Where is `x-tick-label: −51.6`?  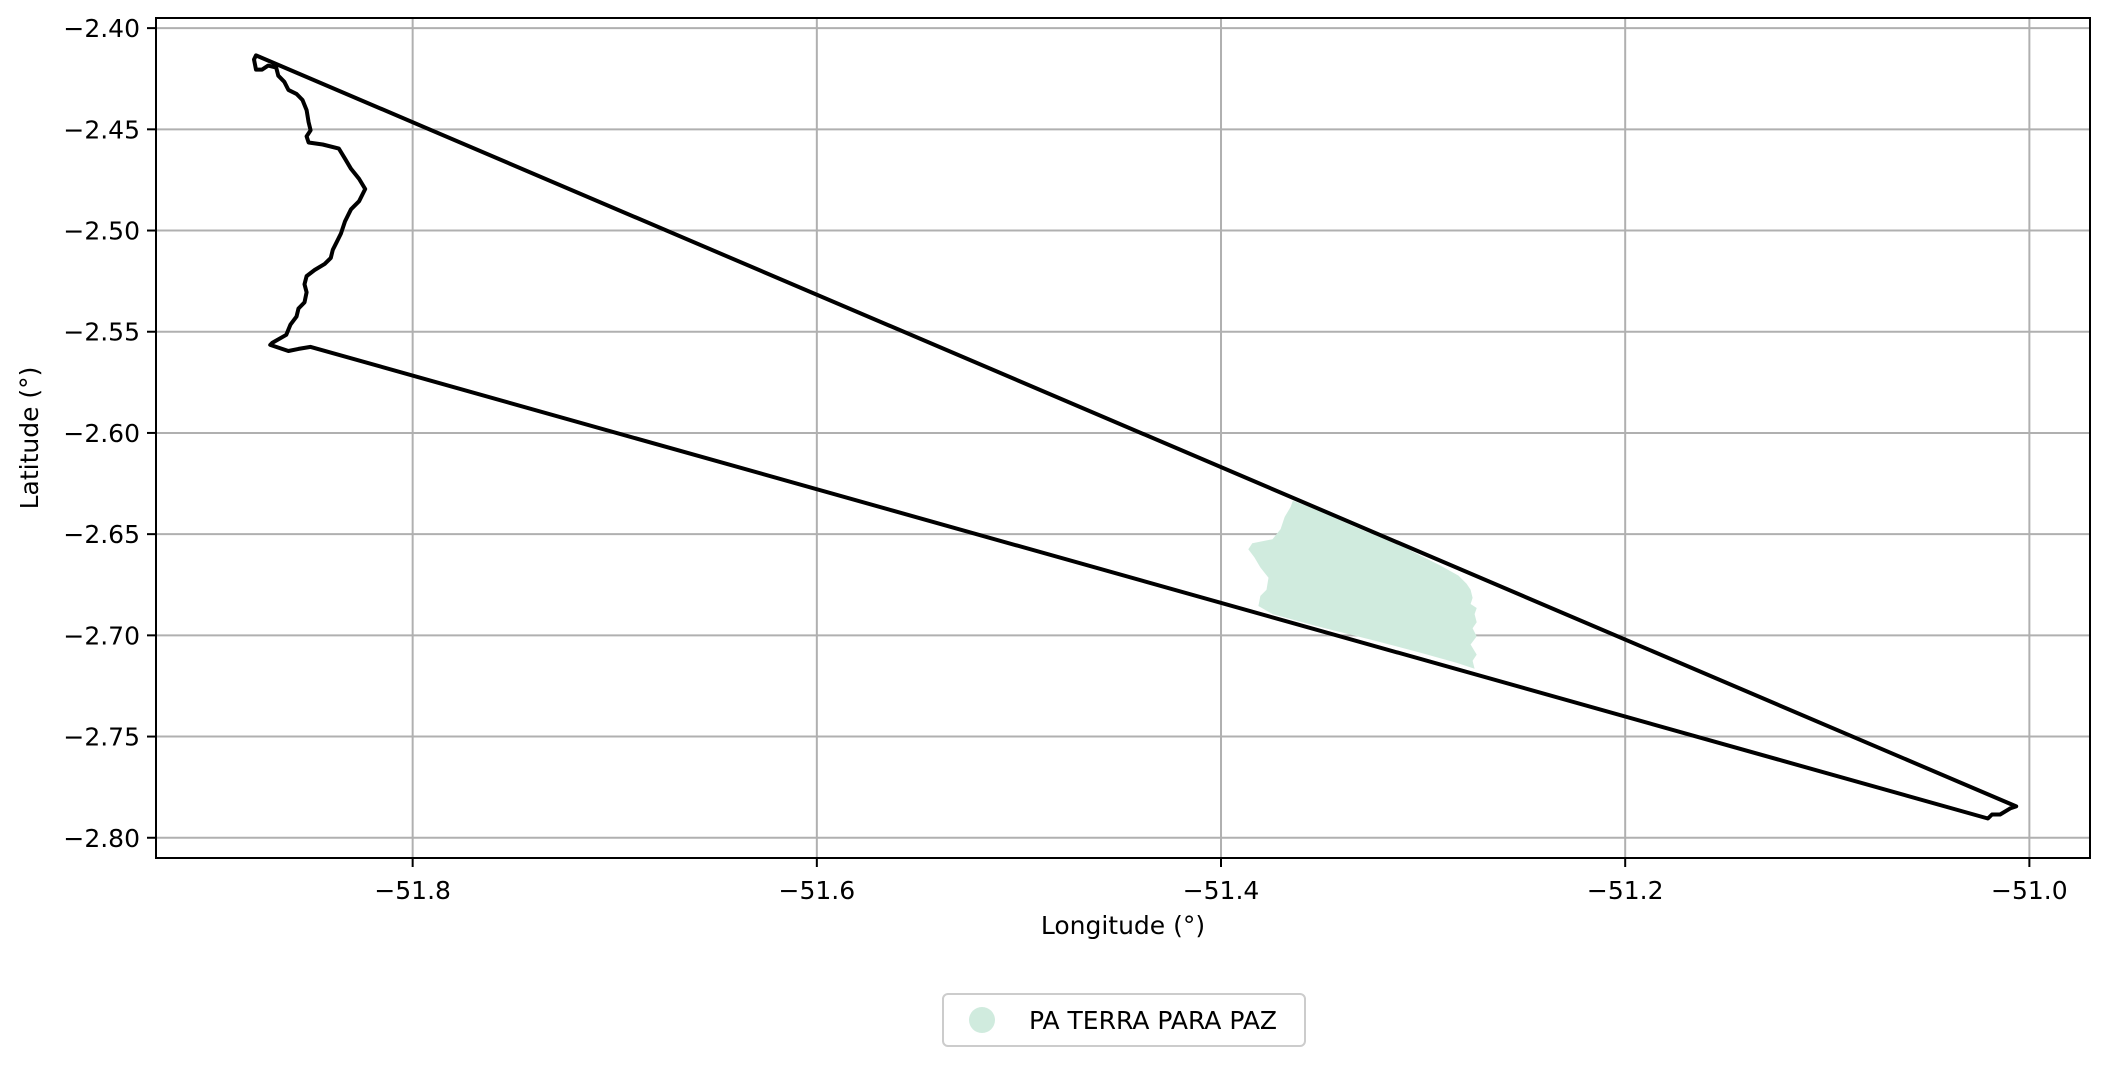
x-tick-label: −51.6 is located at coordinates (817, 890).